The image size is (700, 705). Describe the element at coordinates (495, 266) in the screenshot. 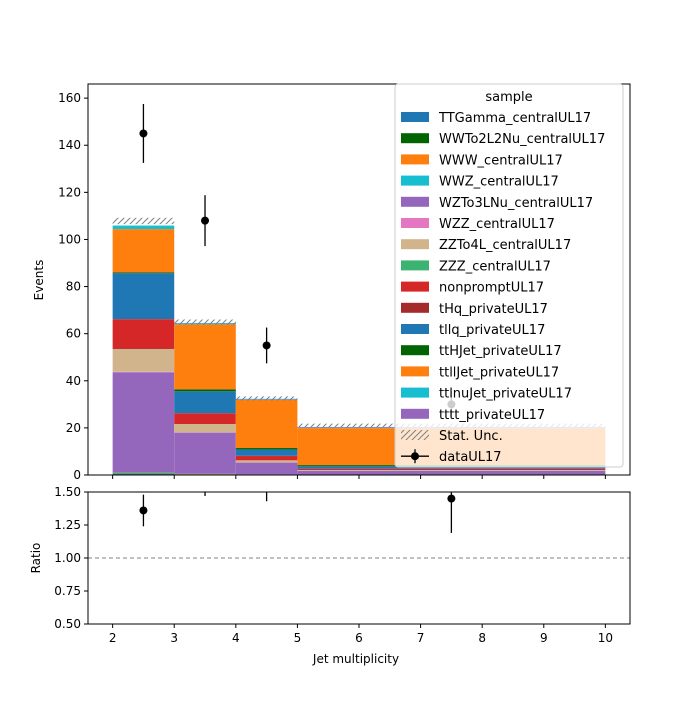

I see `legend-label: ZZZ_centralUL17` at that location.